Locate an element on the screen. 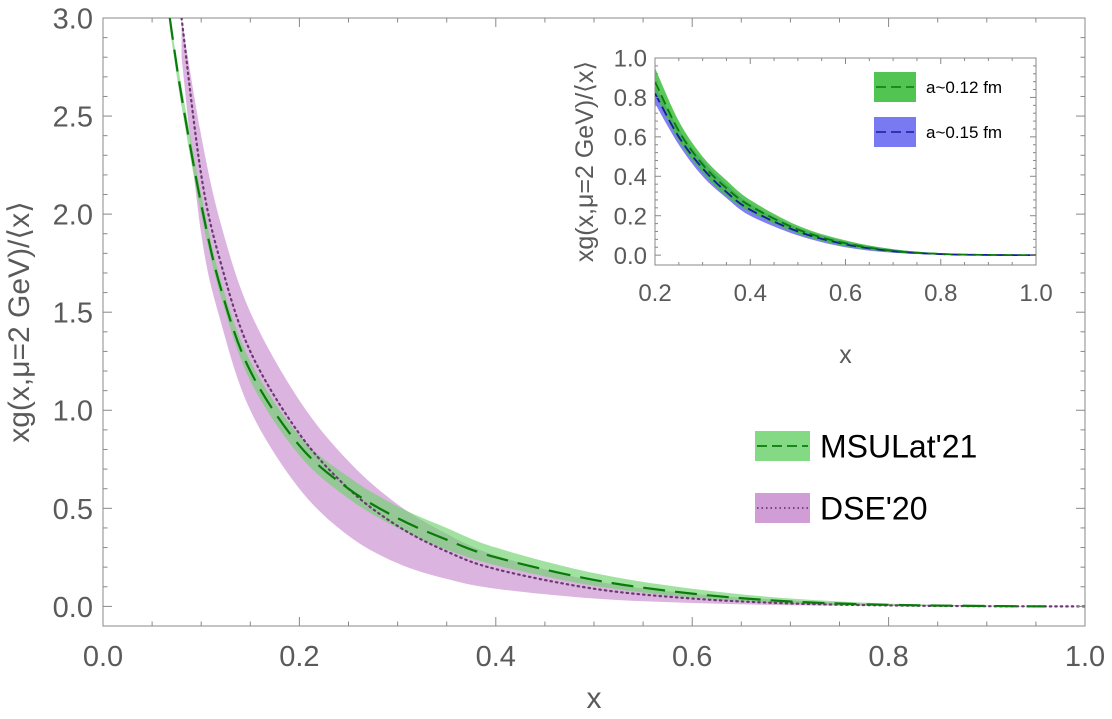 The image size is (1112, 719). inset-ytick-label: 0.0 is located at coordinates (630, 256).